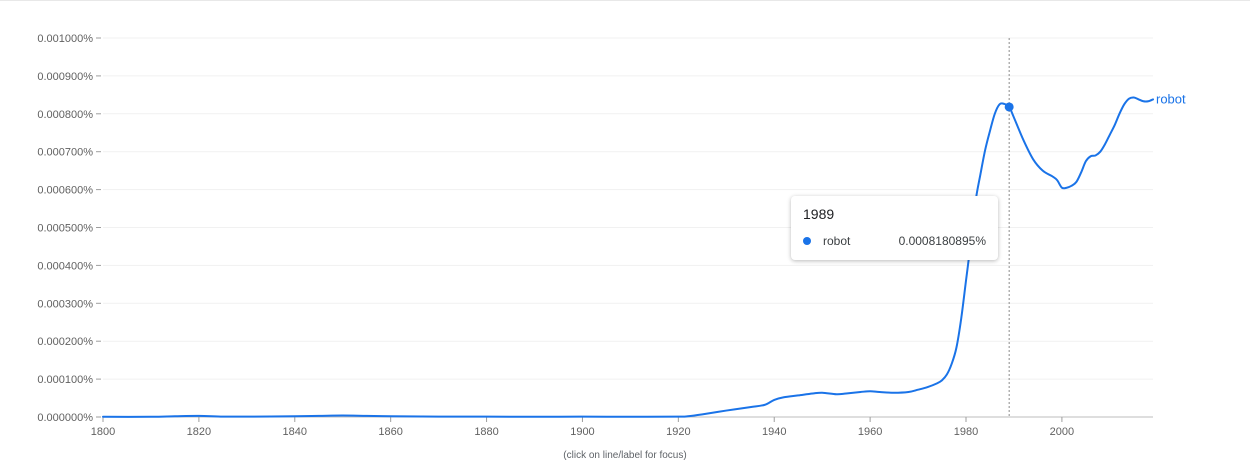 The image size is (1250, 472). Describe the element at coordinates (807, 241) in the screenshot. I see `tooltip-series-dot-icon` at that location.